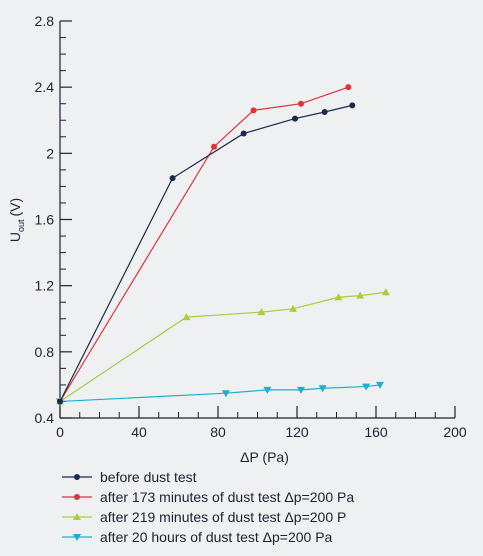  I want to click on y-axis-title: Uout (V), so click(16, 220).